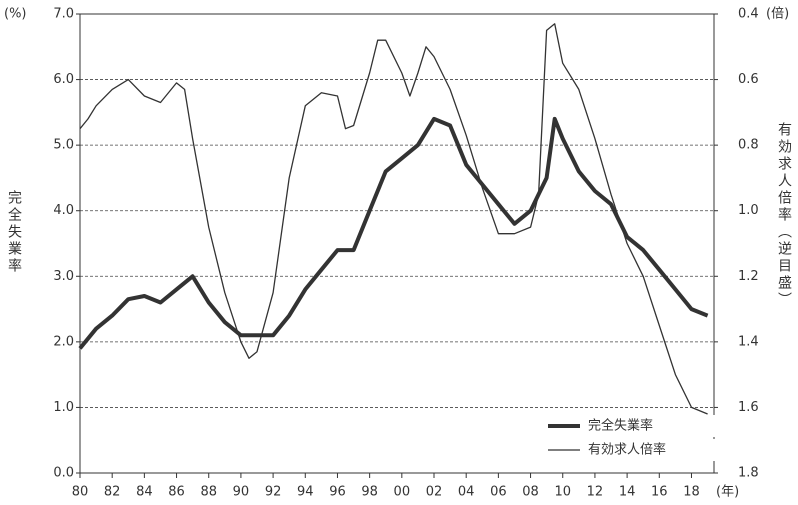 The height and width of the screenshot is (505, 798). I want to click on x-tick-label: 80, so click(80, 492).